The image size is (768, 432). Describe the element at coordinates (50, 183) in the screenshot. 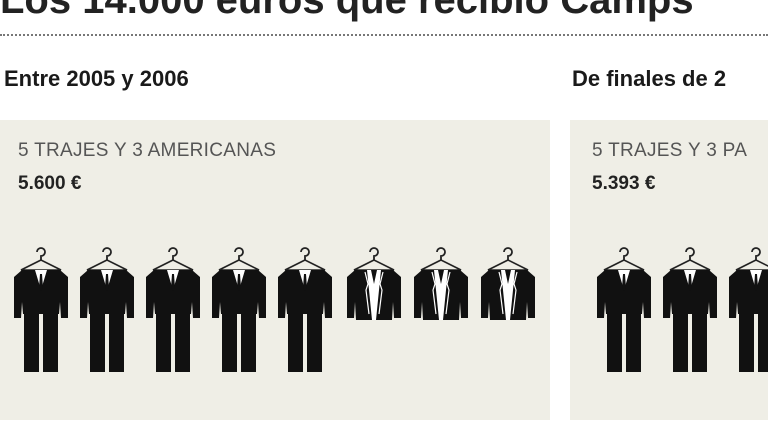

I see `price: 5.600 €` at that location.